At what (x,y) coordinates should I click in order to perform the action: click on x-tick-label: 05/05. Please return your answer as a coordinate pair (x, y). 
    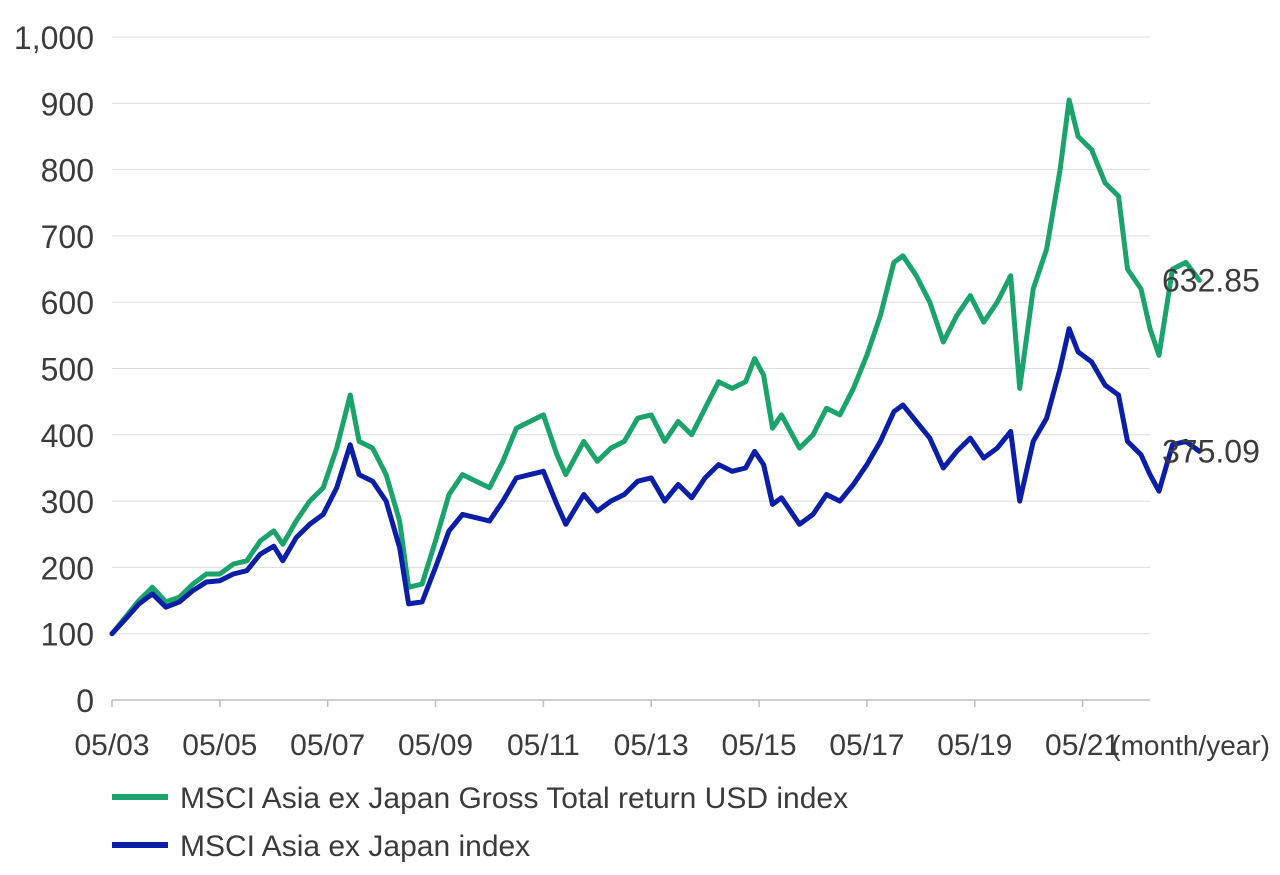
    Looking at the image, I should click on (219, 745).